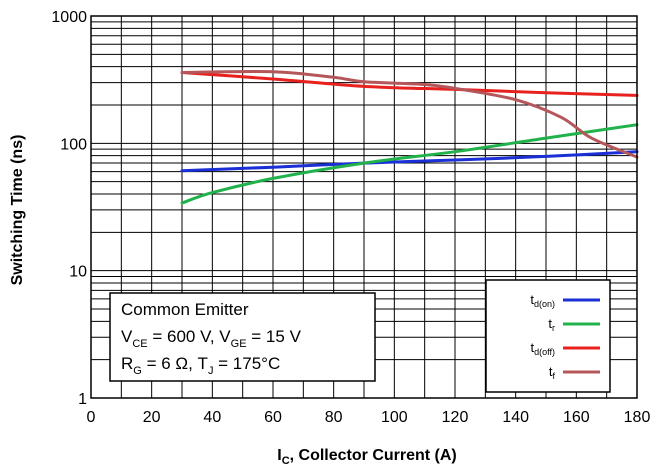 This screenshot has height=469, width=658. I want to click on x-tick-label: 60, so click(273, 417).